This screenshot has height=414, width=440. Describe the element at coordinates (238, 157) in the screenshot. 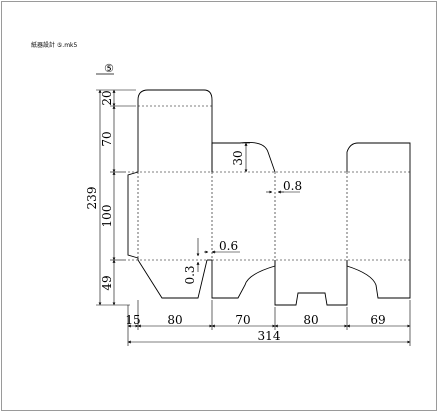

I see `dim-dust-flap-height: 30` at that location.